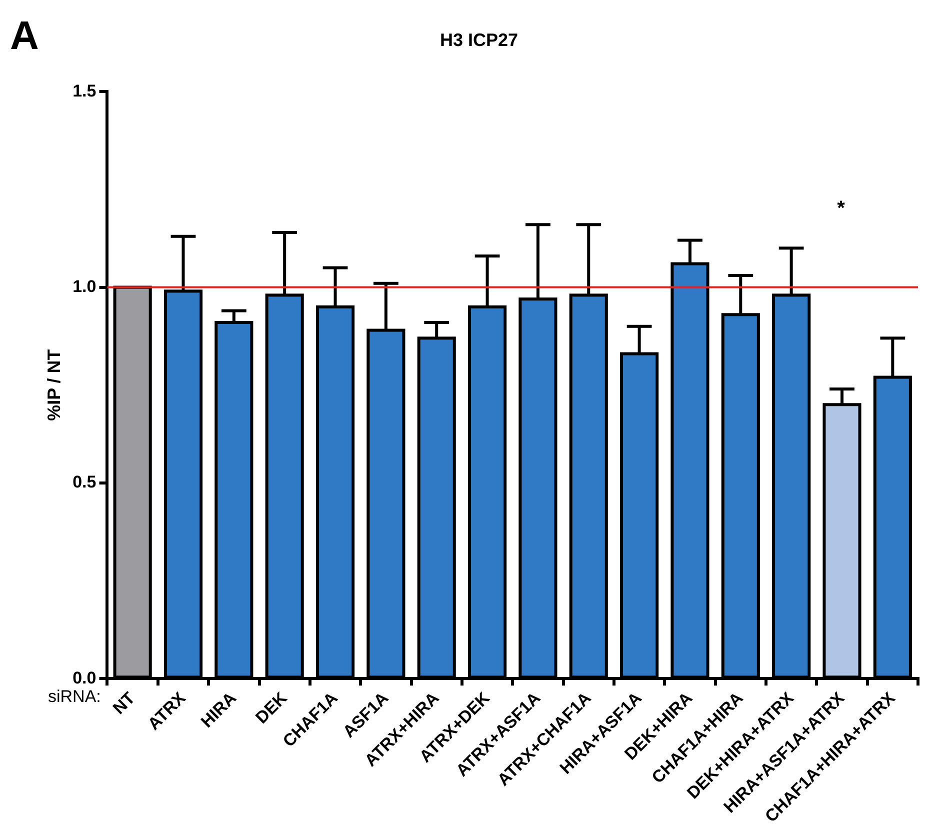 The width and height of the screenshot is (938, 835). I want to click on y-tick-label: 1.0, so click(84, 286).